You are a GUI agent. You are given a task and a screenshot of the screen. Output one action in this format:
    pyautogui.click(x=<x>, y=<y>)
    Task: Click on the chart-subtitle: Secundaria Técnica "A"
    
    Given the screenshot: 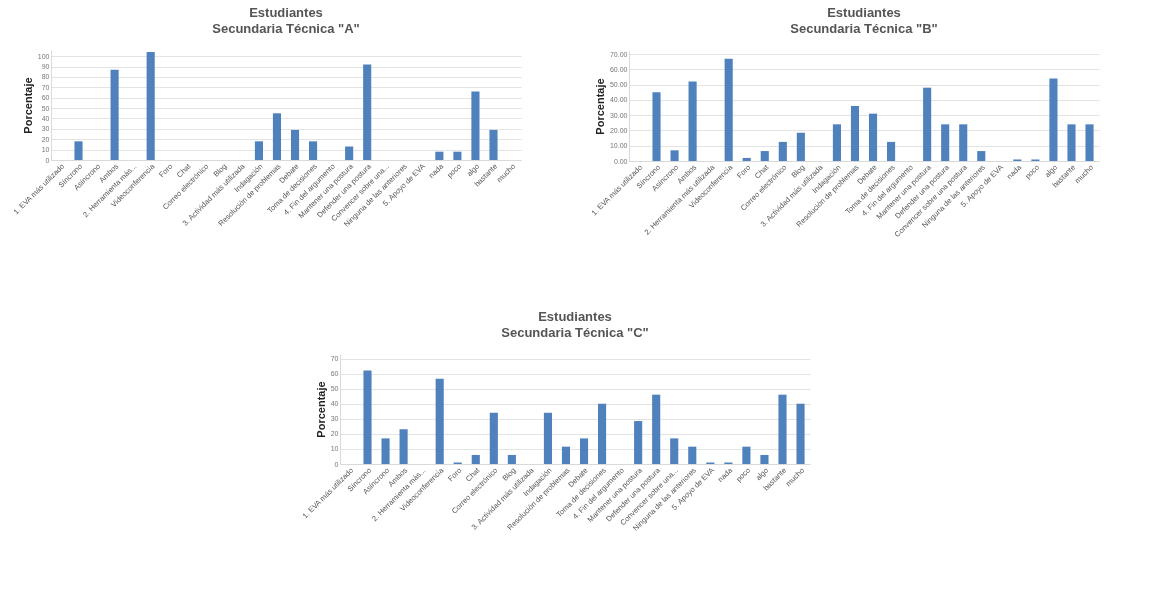 What is the action you would take?
    pyautogui.click(x=286, y=28)
    